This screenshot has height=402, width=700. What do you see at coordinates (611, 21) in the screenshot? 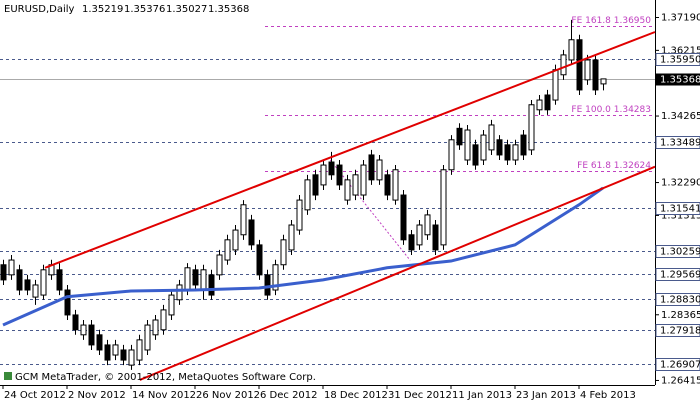
I see `fe-level-label: FE 161.8 1.36950` at bounding box center [611, 21].